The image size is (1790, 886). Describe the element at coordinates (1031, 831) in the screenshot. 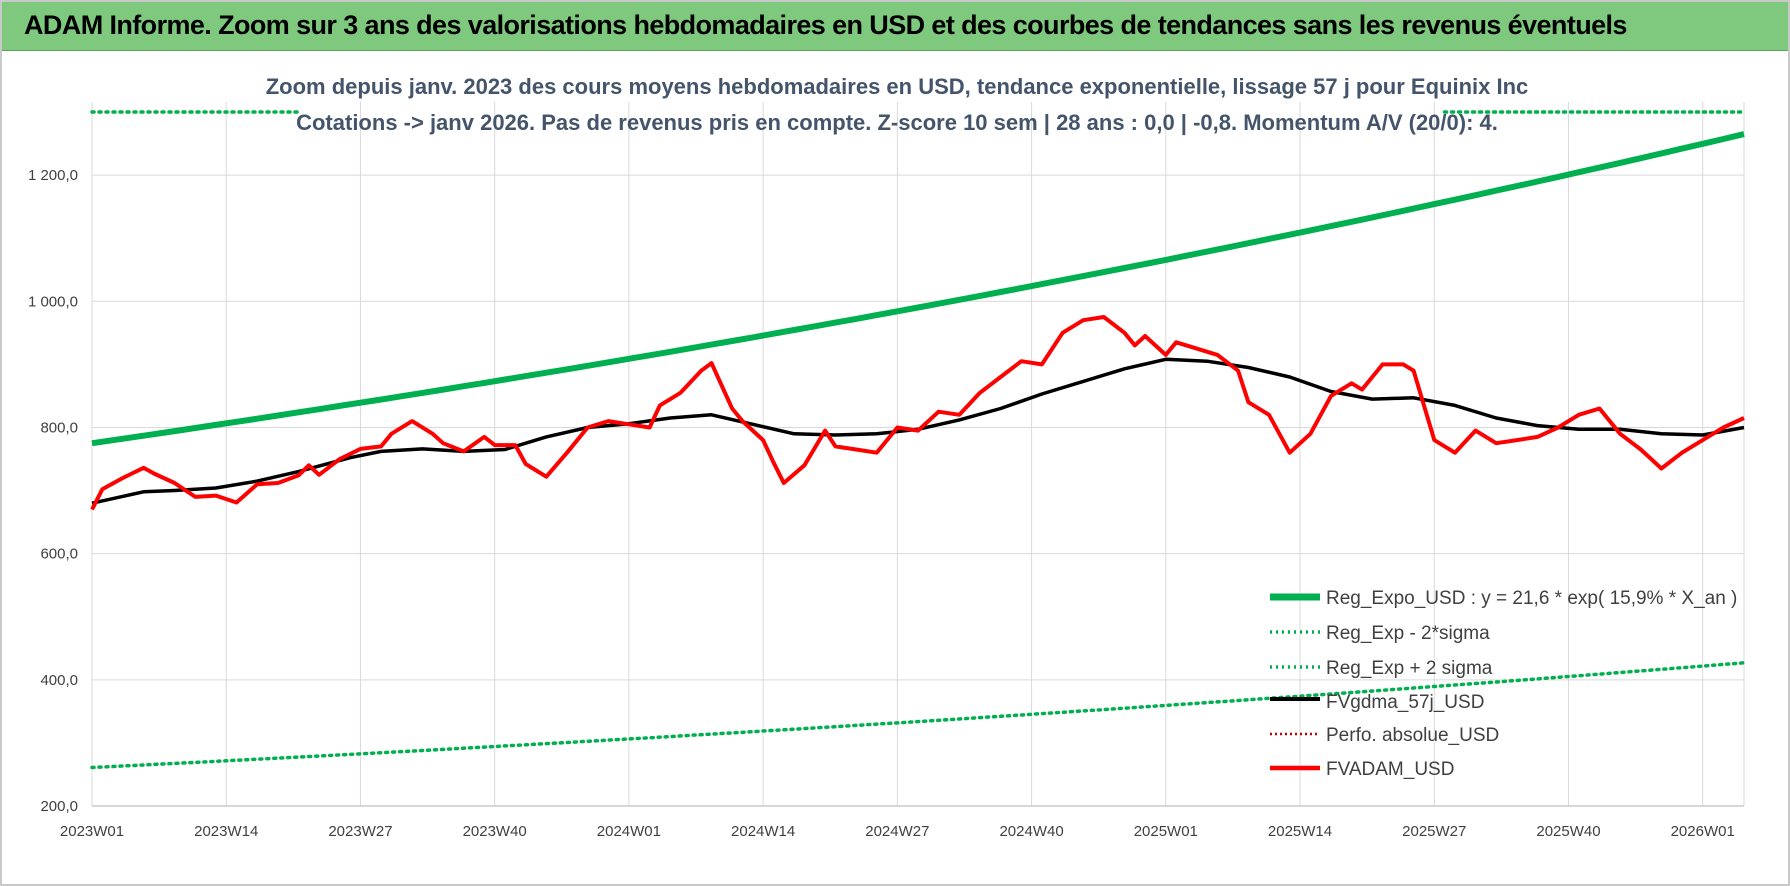

I see `x-tick-label: 2024W40` at that location.